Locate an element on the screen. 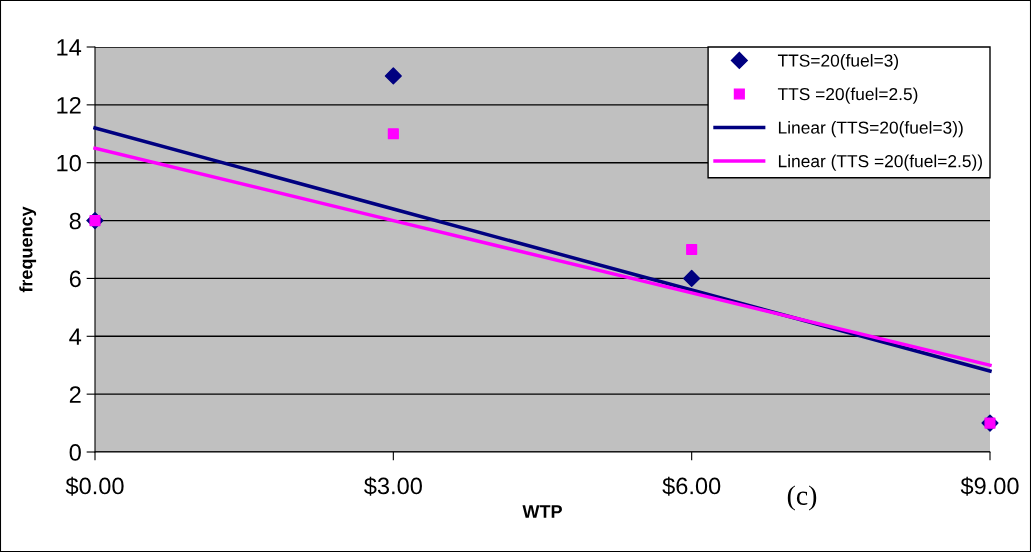 This screenshot has width=1031, height=552. legend-label: TTS=20(fuel=3) is located at coordinates (838, 62).